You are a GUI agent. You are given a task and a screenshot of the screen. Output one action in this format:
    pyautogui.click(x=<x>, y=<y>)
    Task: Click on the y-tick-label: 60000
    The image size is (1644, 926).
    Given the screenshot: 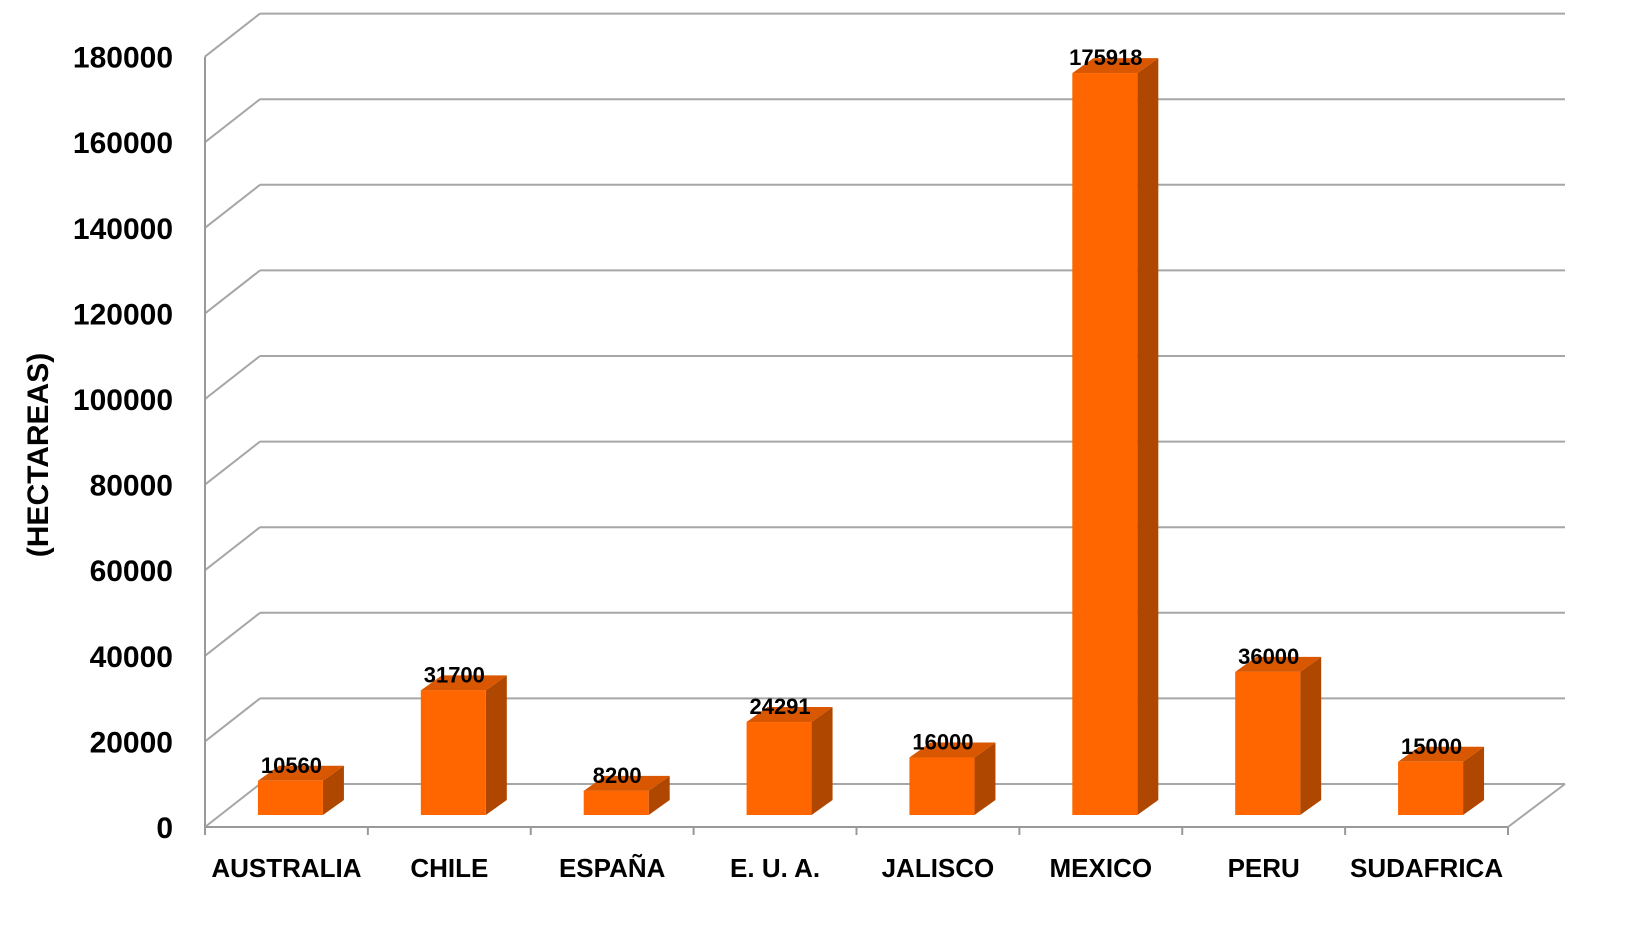 What is the action you would take?
    pyautogui.click(x=131, y=571)
    